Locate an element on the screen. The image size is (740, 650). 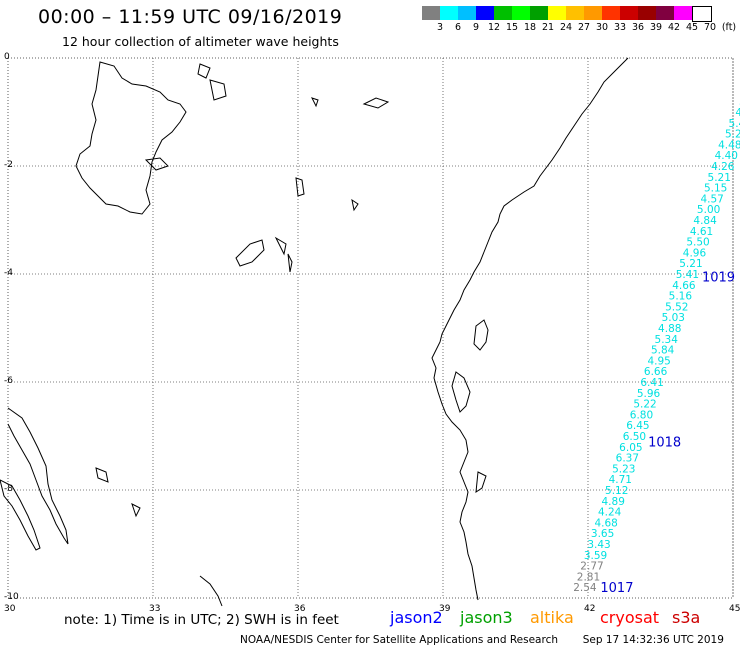
zanzibar-island is located at coordinates (461, 392).